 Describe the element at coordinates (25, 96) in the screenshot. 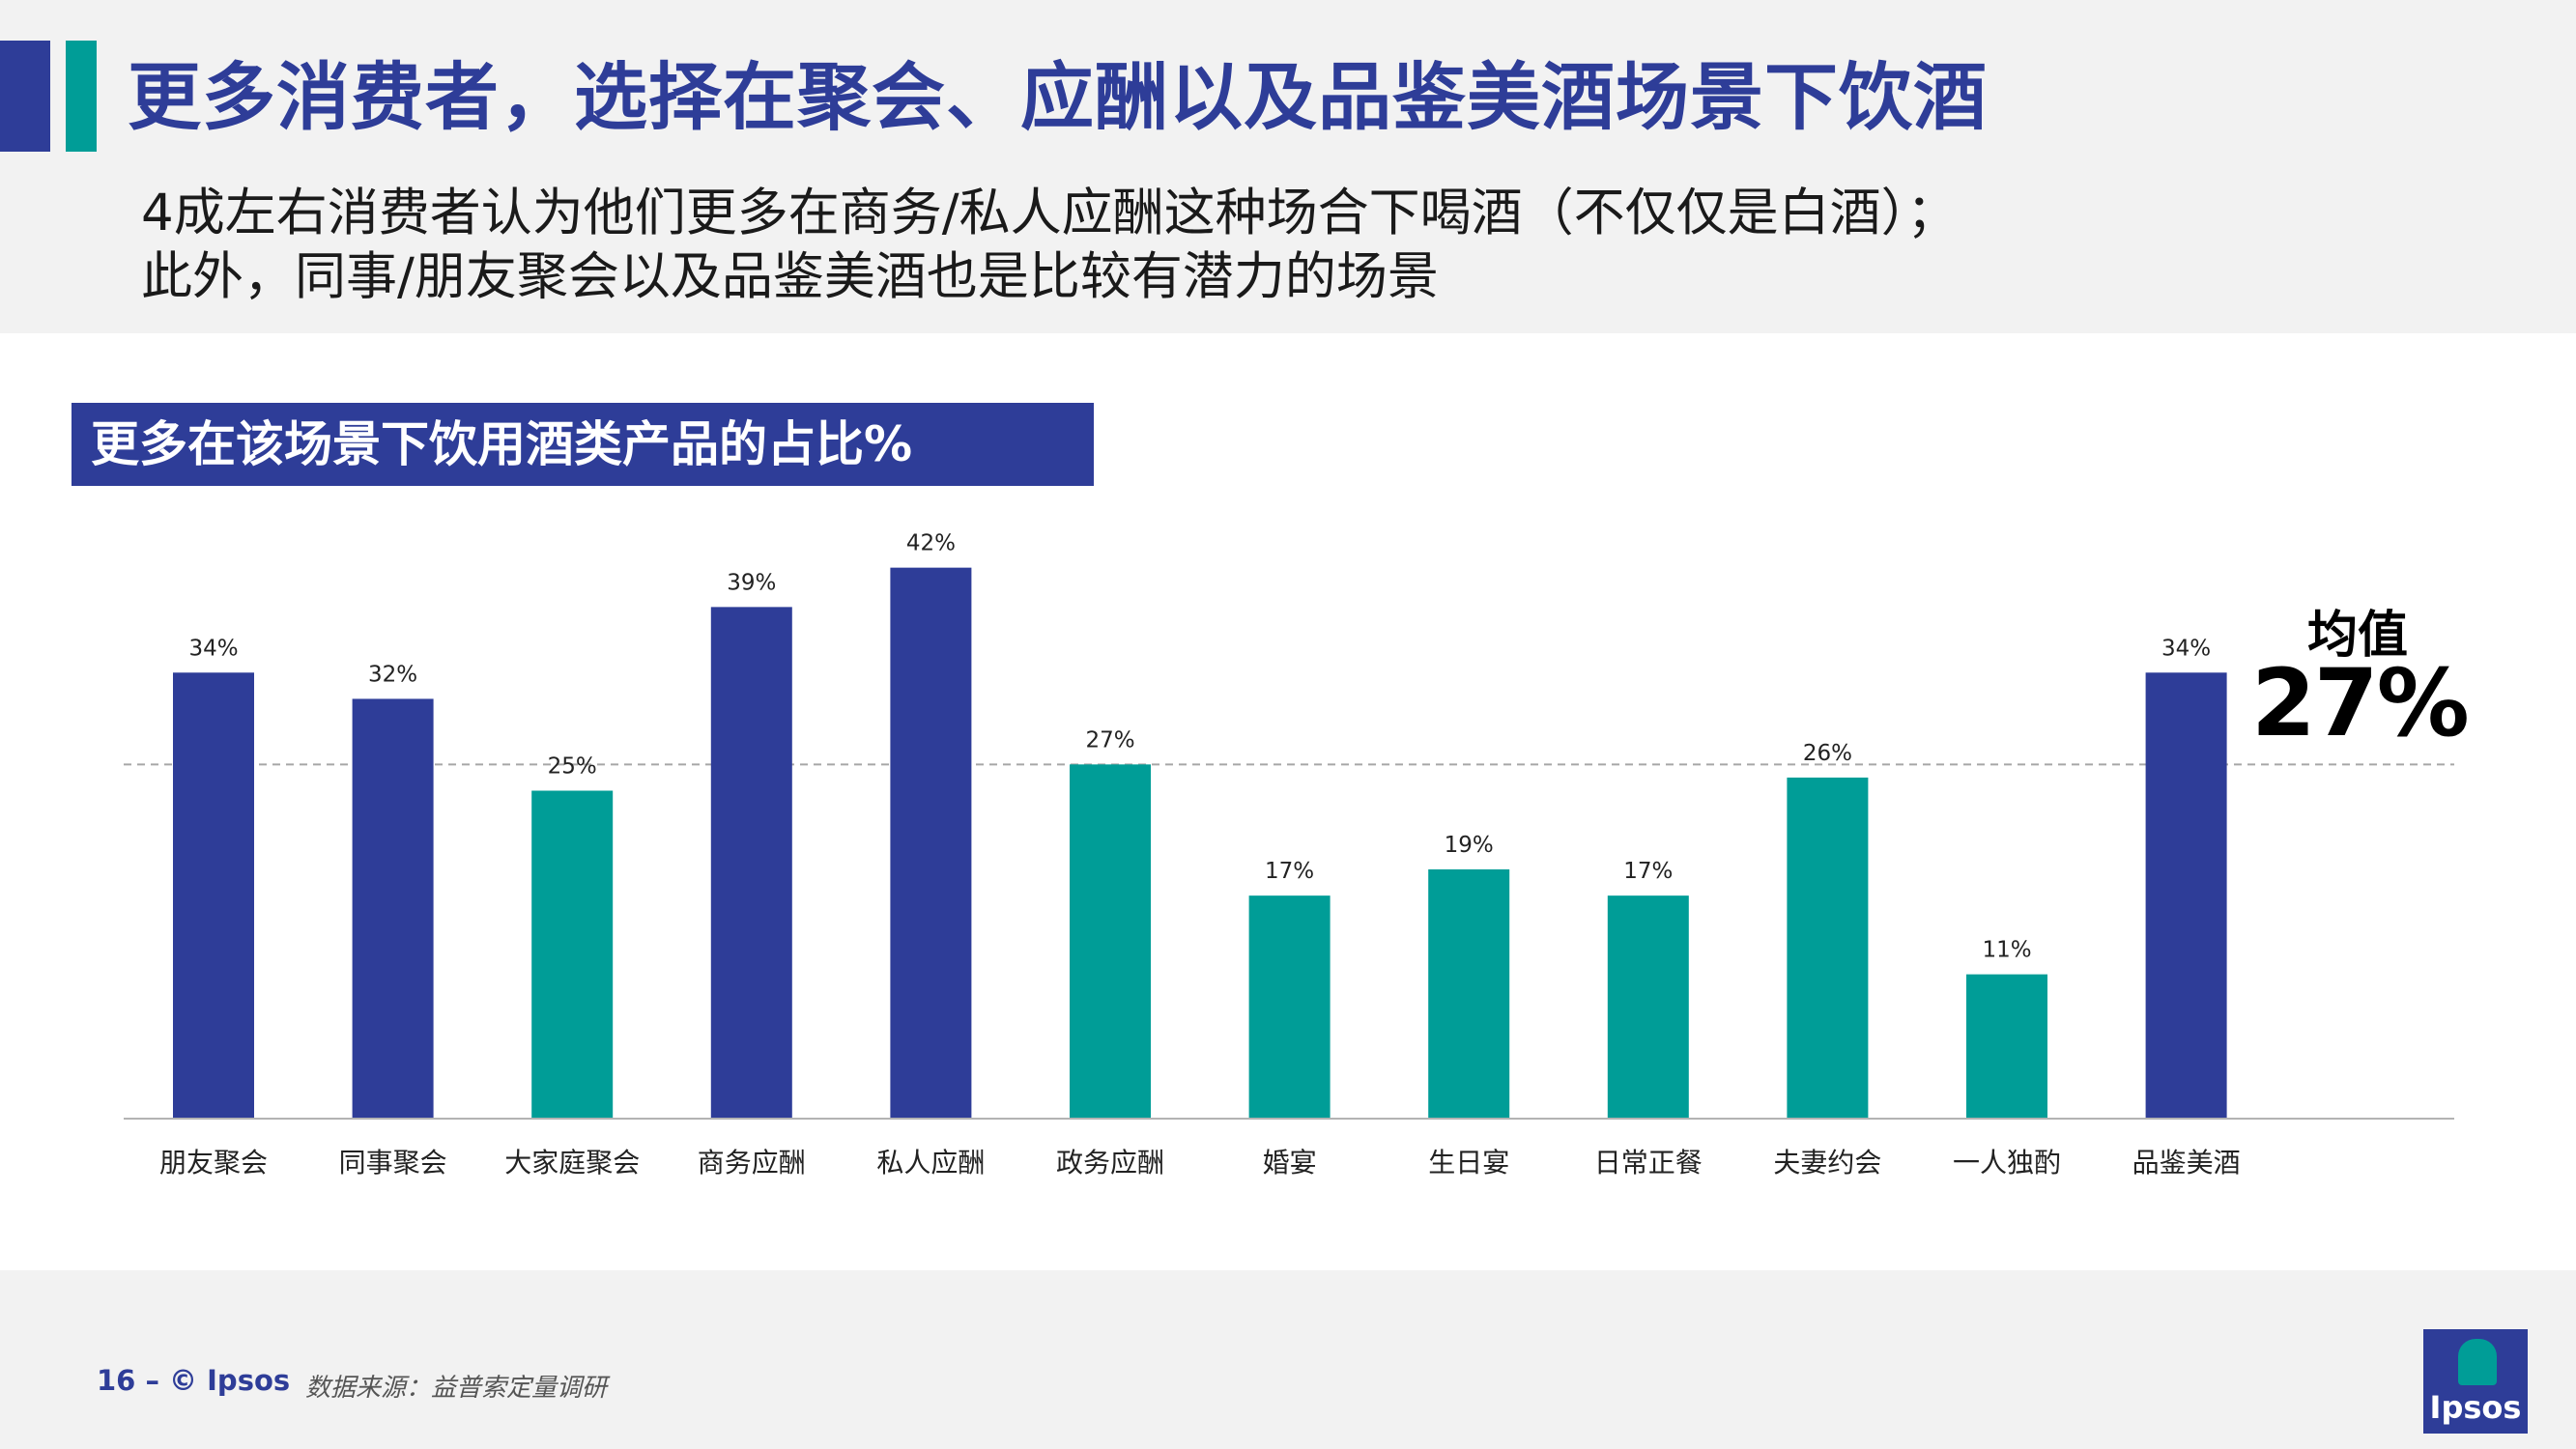

I see `title-accent-bar-dark` at that location.